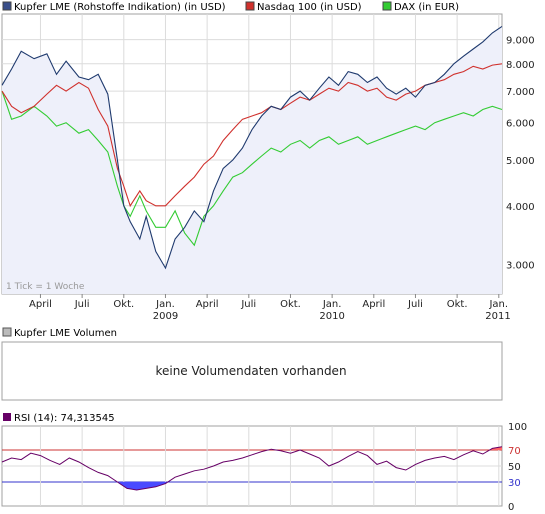 The width and height of the screenshot is (545, 514). What do you see at coordinates (514, 451) in the screenshot?
I see `rsi-y-tick-label: 70` at bounding box center [514, 451].